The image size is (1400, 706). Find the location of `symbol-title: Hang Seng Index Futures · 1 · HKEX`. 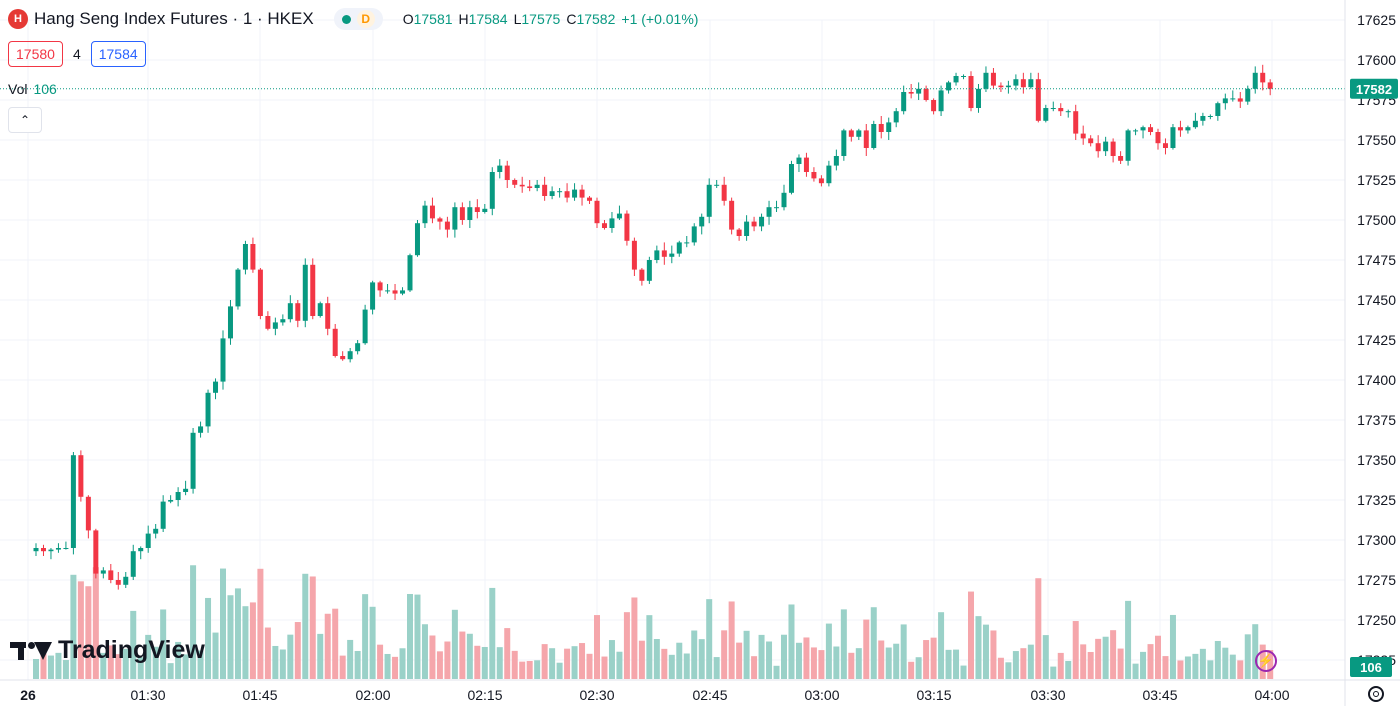

symbol-title: Hang Seng Index Futures · 1 · HKEX is located at coordinates (174, 18).